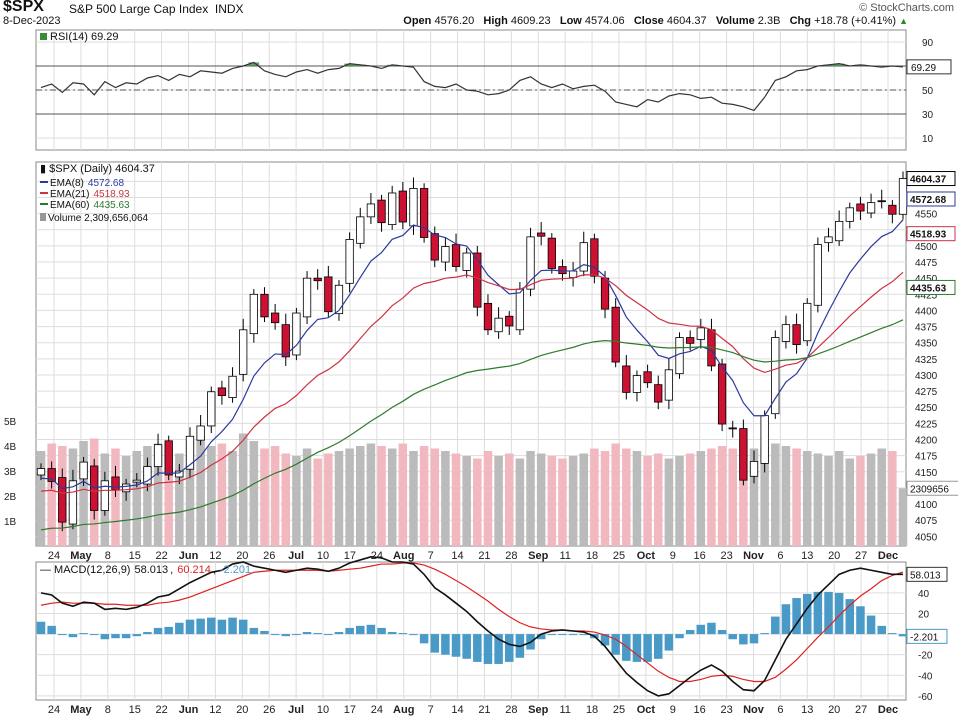 This screenshot has height=718, width=958. I want to click on price-tick-label: 4550, so click(926, 215).